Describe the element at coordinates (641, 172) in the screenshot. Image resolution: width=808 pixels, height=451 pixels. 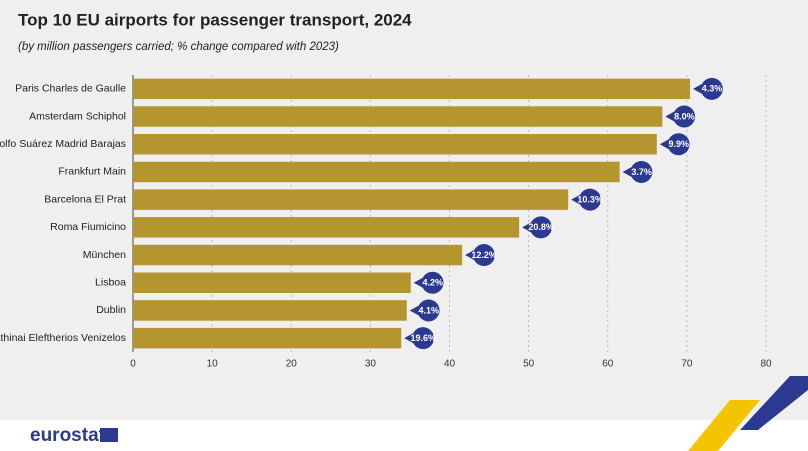
I see `change-label: 3.7%` at that location.